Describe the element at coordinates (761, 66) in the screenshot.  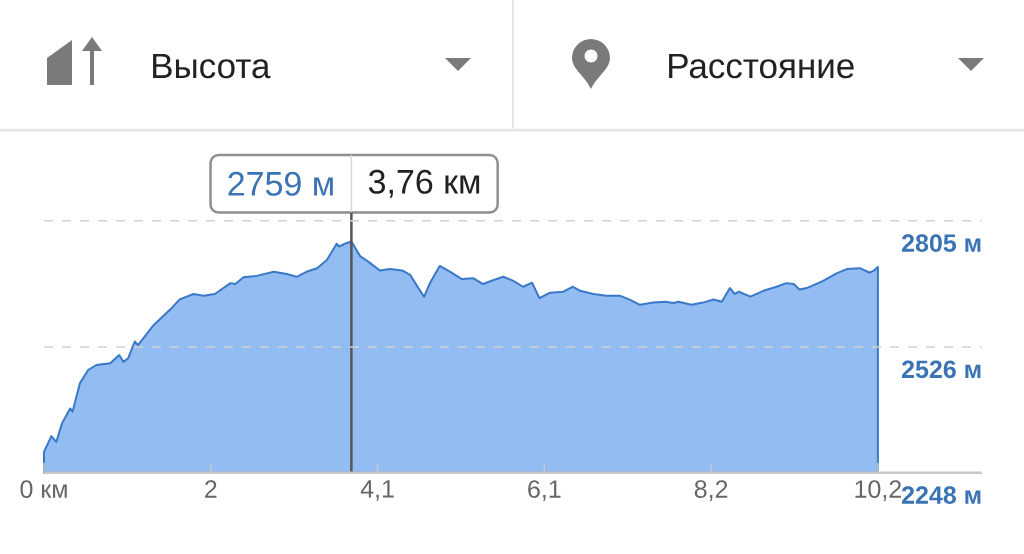
I see `x-axis-title: Расстояние` at that location.